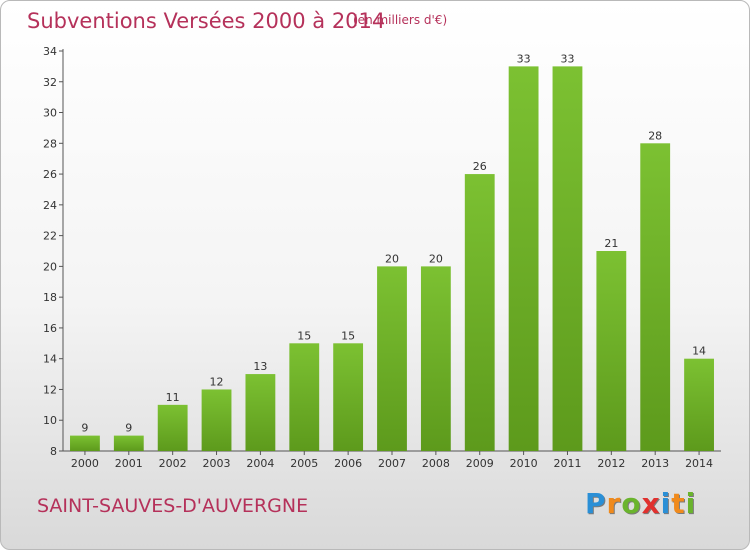 Image resolution: width=750 pixels, height=550 pixels. Describe the element at coordinates (260, 463) in the screenshot. I see `x-tick-label: 2004` at that location.